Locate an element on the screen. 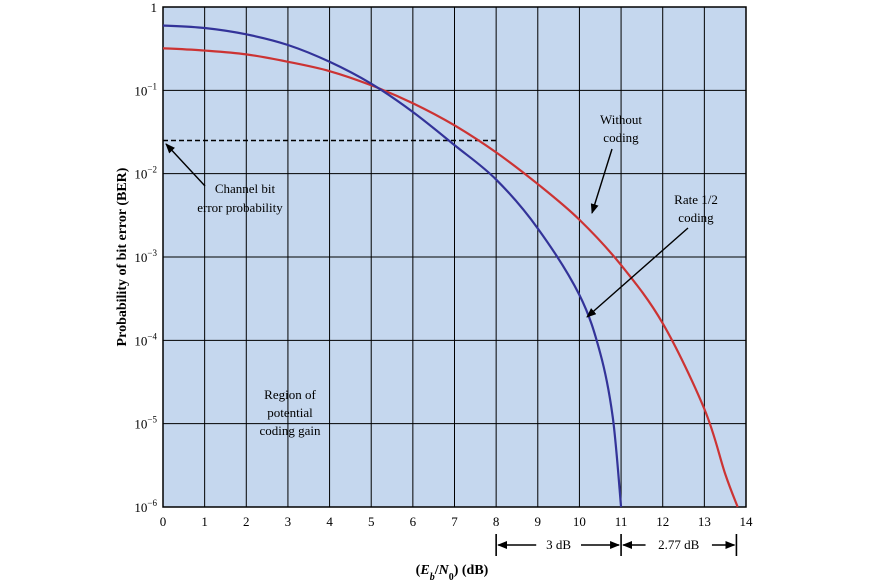  x-tick-label-10: 10 is located at coordinates (579, 521).